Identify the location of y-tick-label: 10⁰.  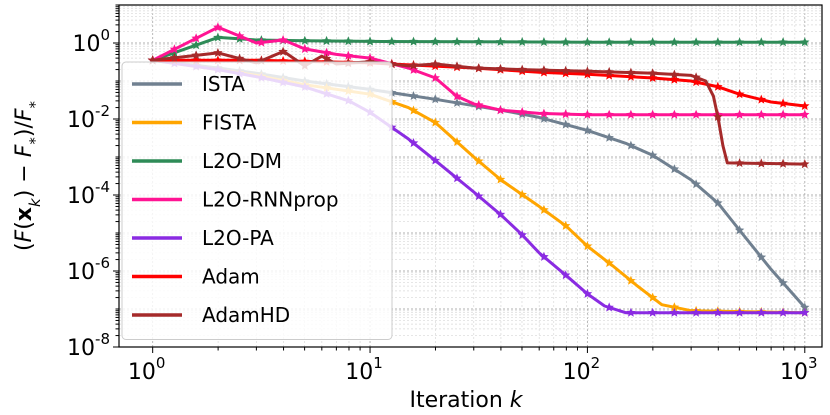
(91, 41).